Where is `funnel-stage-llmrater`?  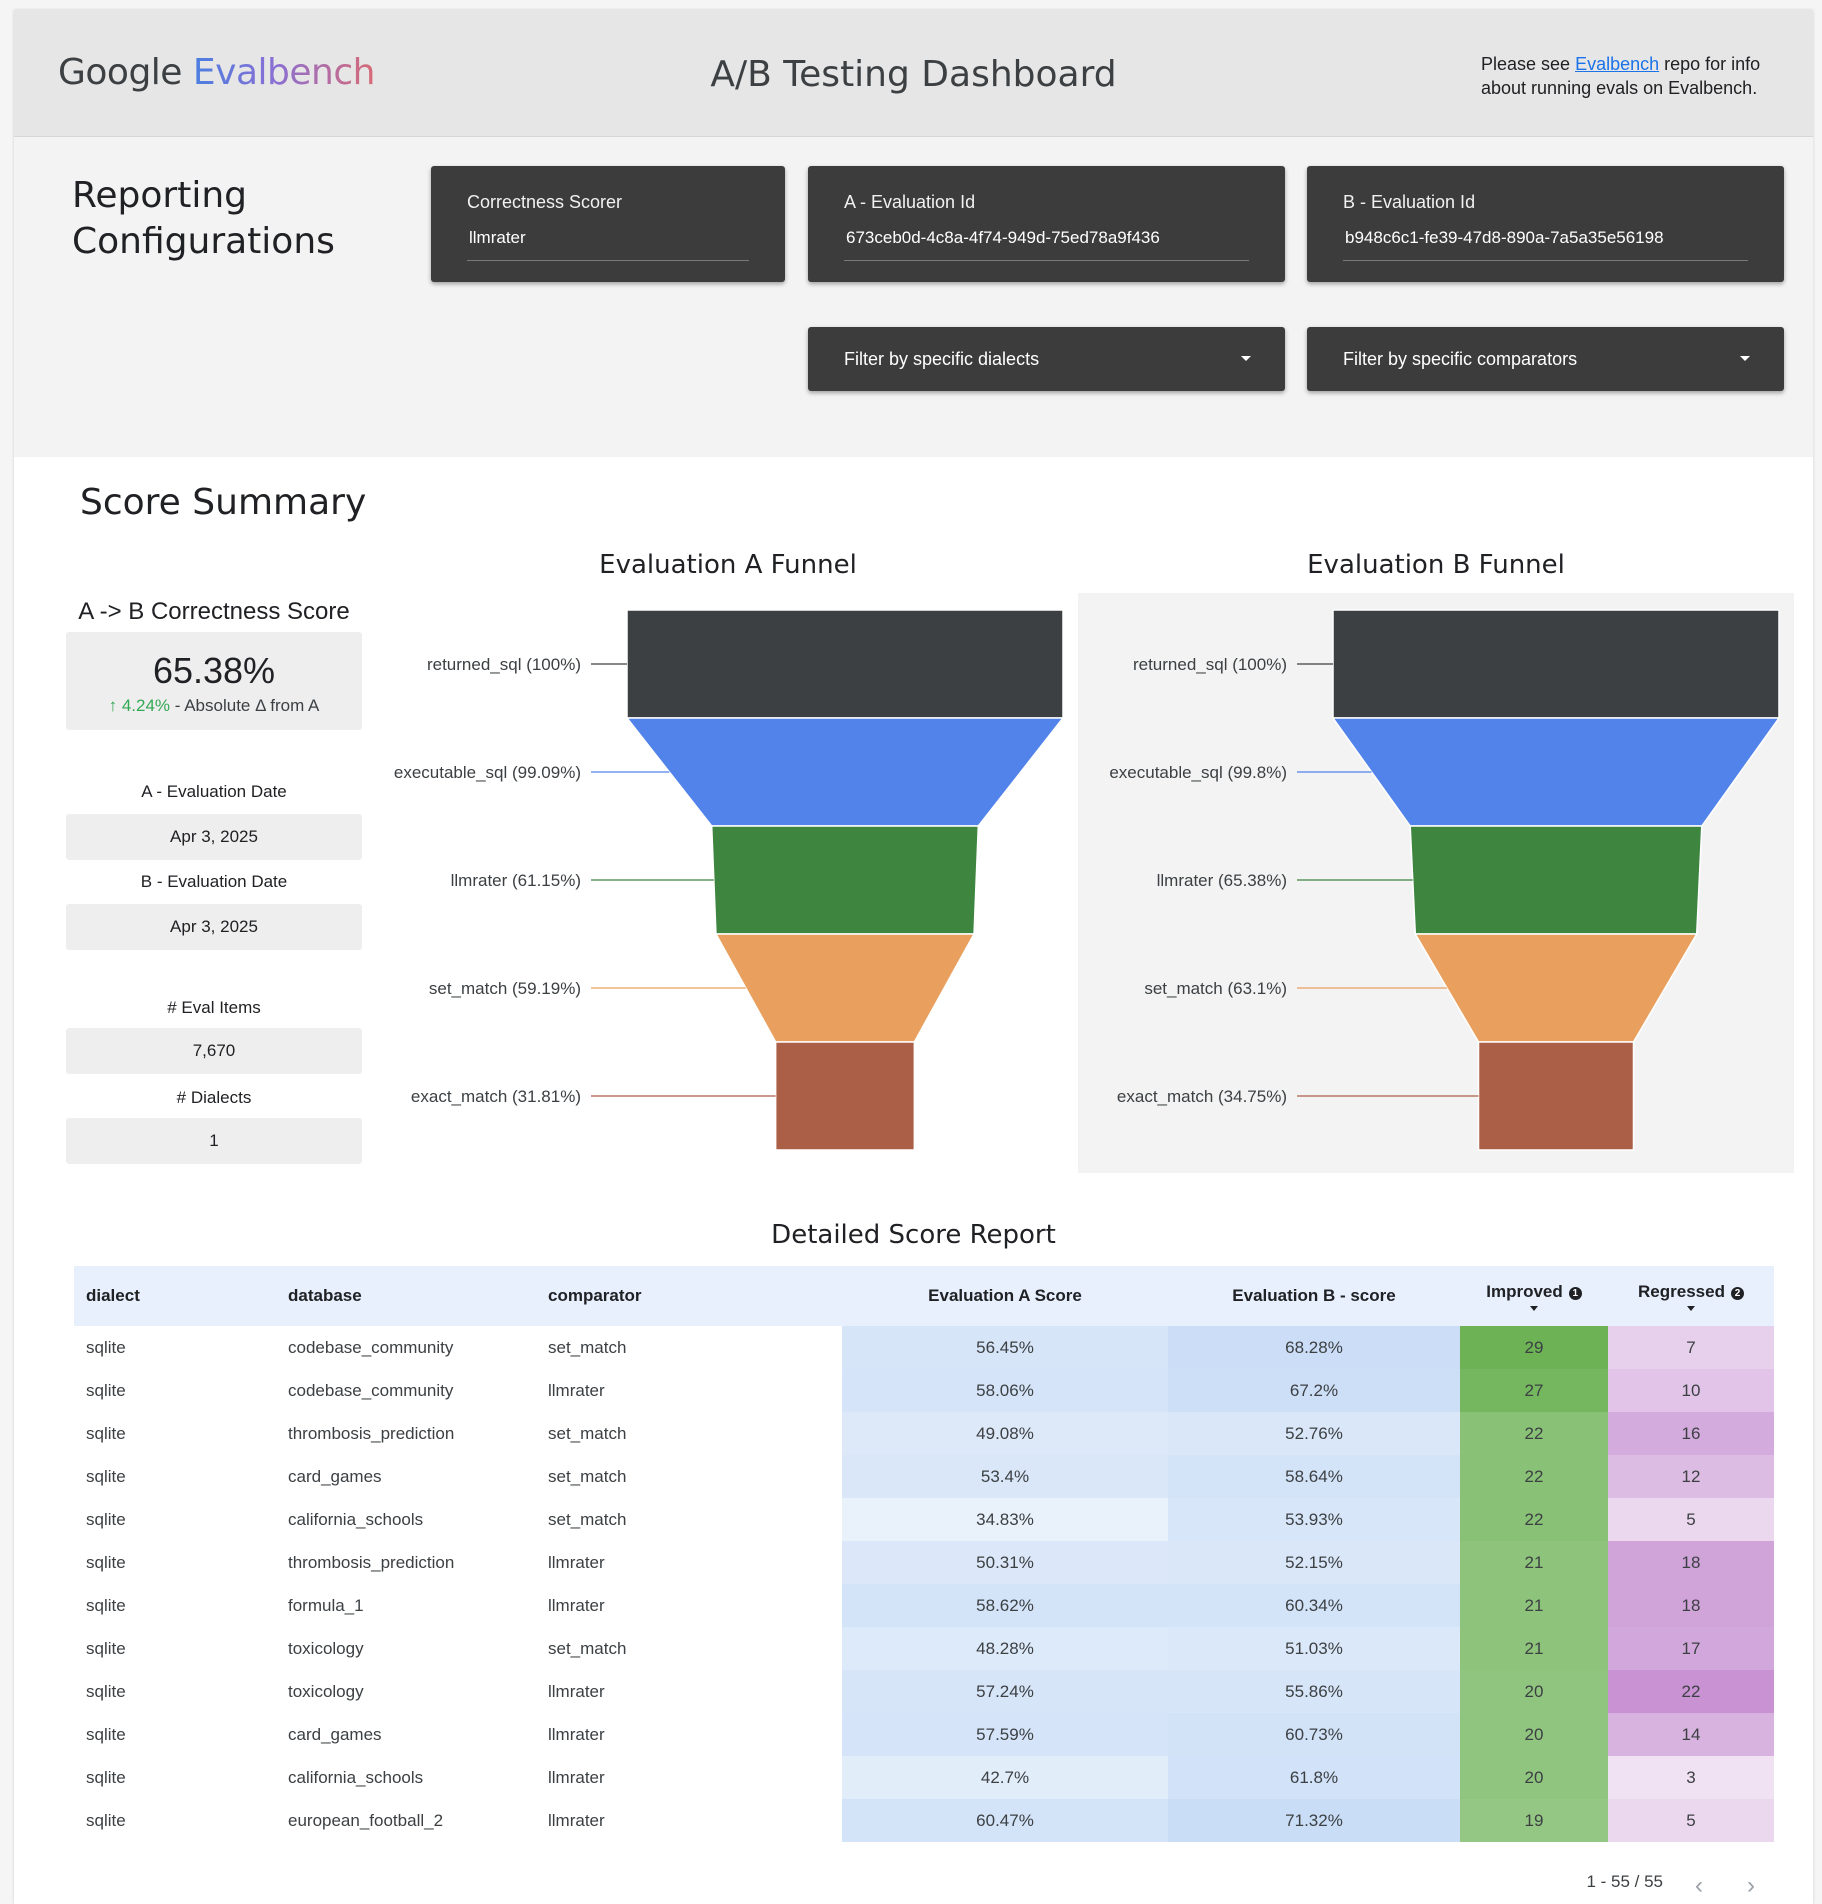
funnel-stage-llmrater is located at coordinates (1556, 880).